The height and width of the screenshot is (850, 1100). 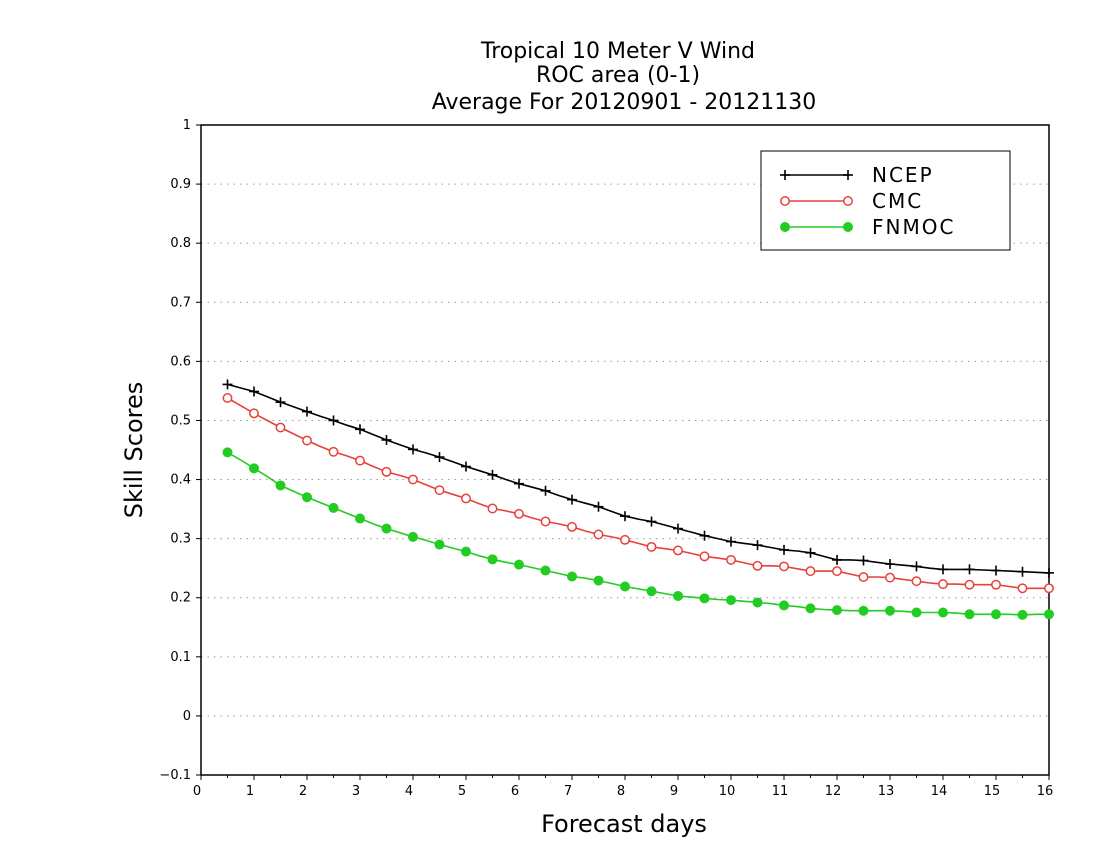 I want to click on x-tick-label: 6, so click(x=515, y=791).